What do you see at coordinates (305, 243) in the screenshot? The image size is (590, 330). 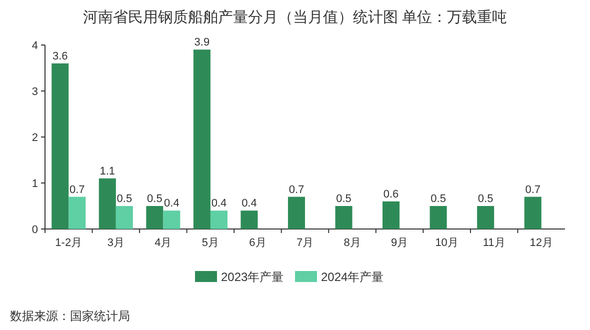 I see `x-tick-label: 7月` at bounding box center [305, 243].